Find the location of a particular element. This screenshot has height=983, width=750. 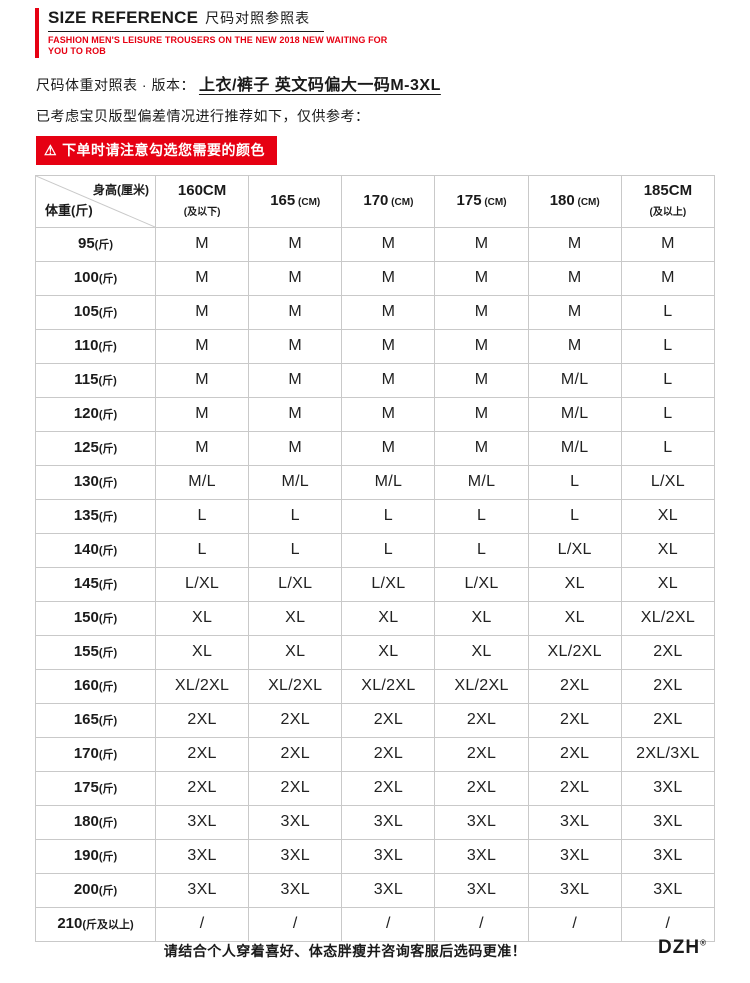

weight-value: 100 is located at coordinates (86, 277).